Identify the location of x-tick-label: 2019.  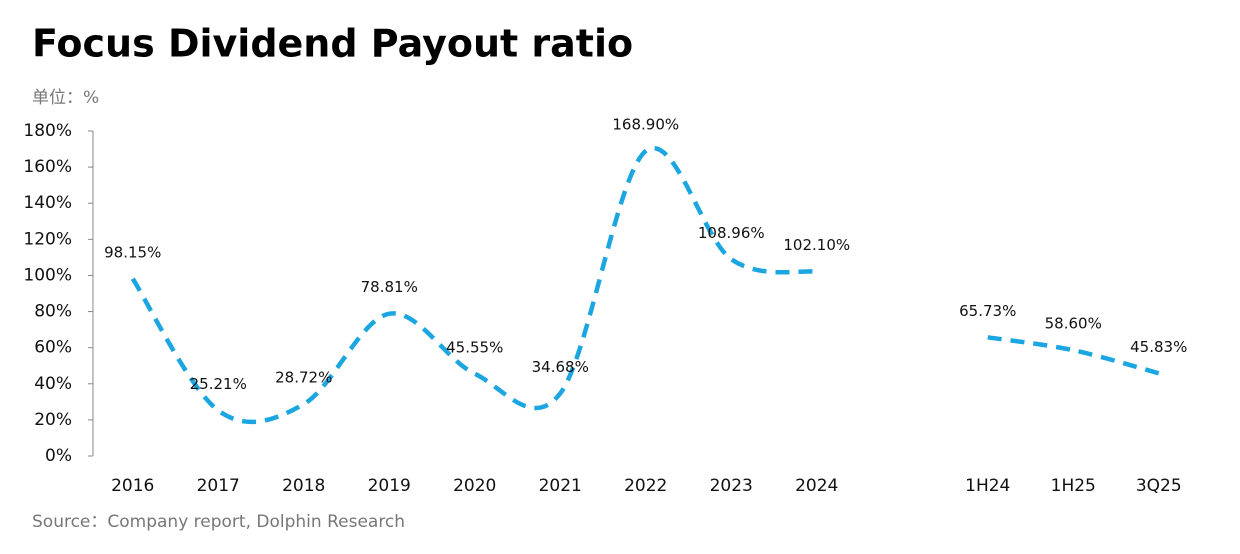
(389, 486).